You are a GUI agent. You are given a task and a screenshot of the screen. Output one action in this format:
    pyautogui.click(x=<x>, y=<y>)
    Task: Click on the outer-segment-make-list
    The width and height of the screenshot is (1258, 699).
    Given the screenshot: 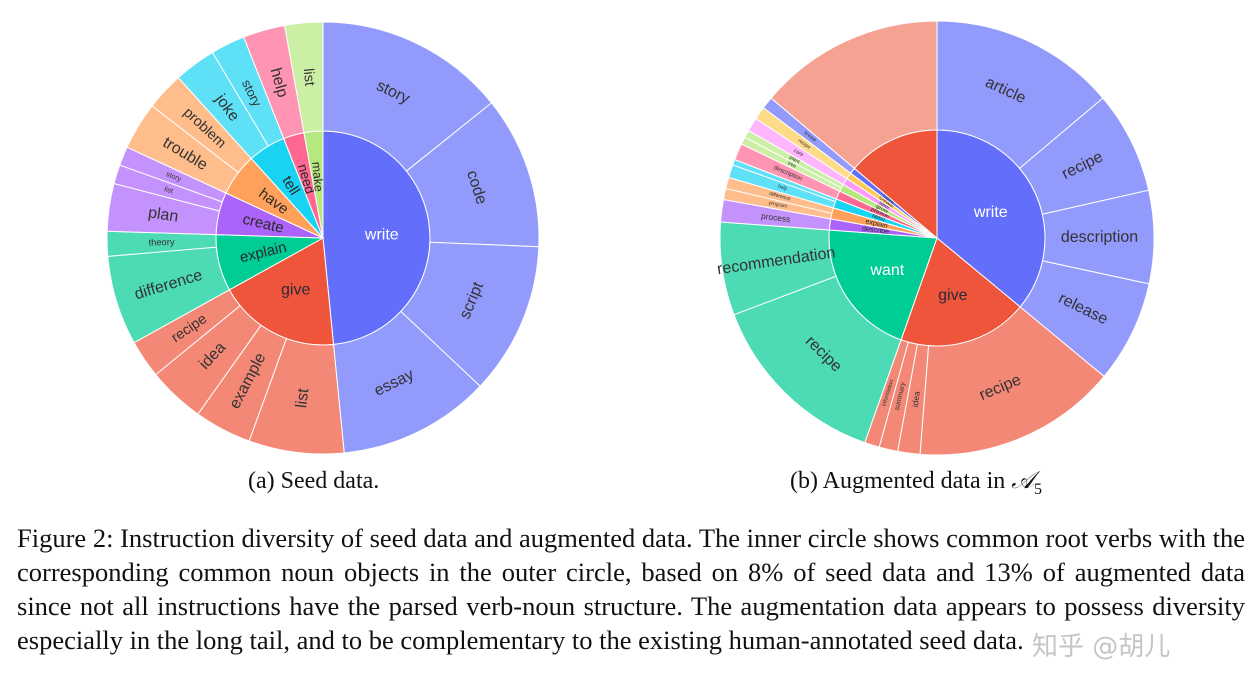 What is the action you would take?
    pyautogui.click(x=303, y=77)
    